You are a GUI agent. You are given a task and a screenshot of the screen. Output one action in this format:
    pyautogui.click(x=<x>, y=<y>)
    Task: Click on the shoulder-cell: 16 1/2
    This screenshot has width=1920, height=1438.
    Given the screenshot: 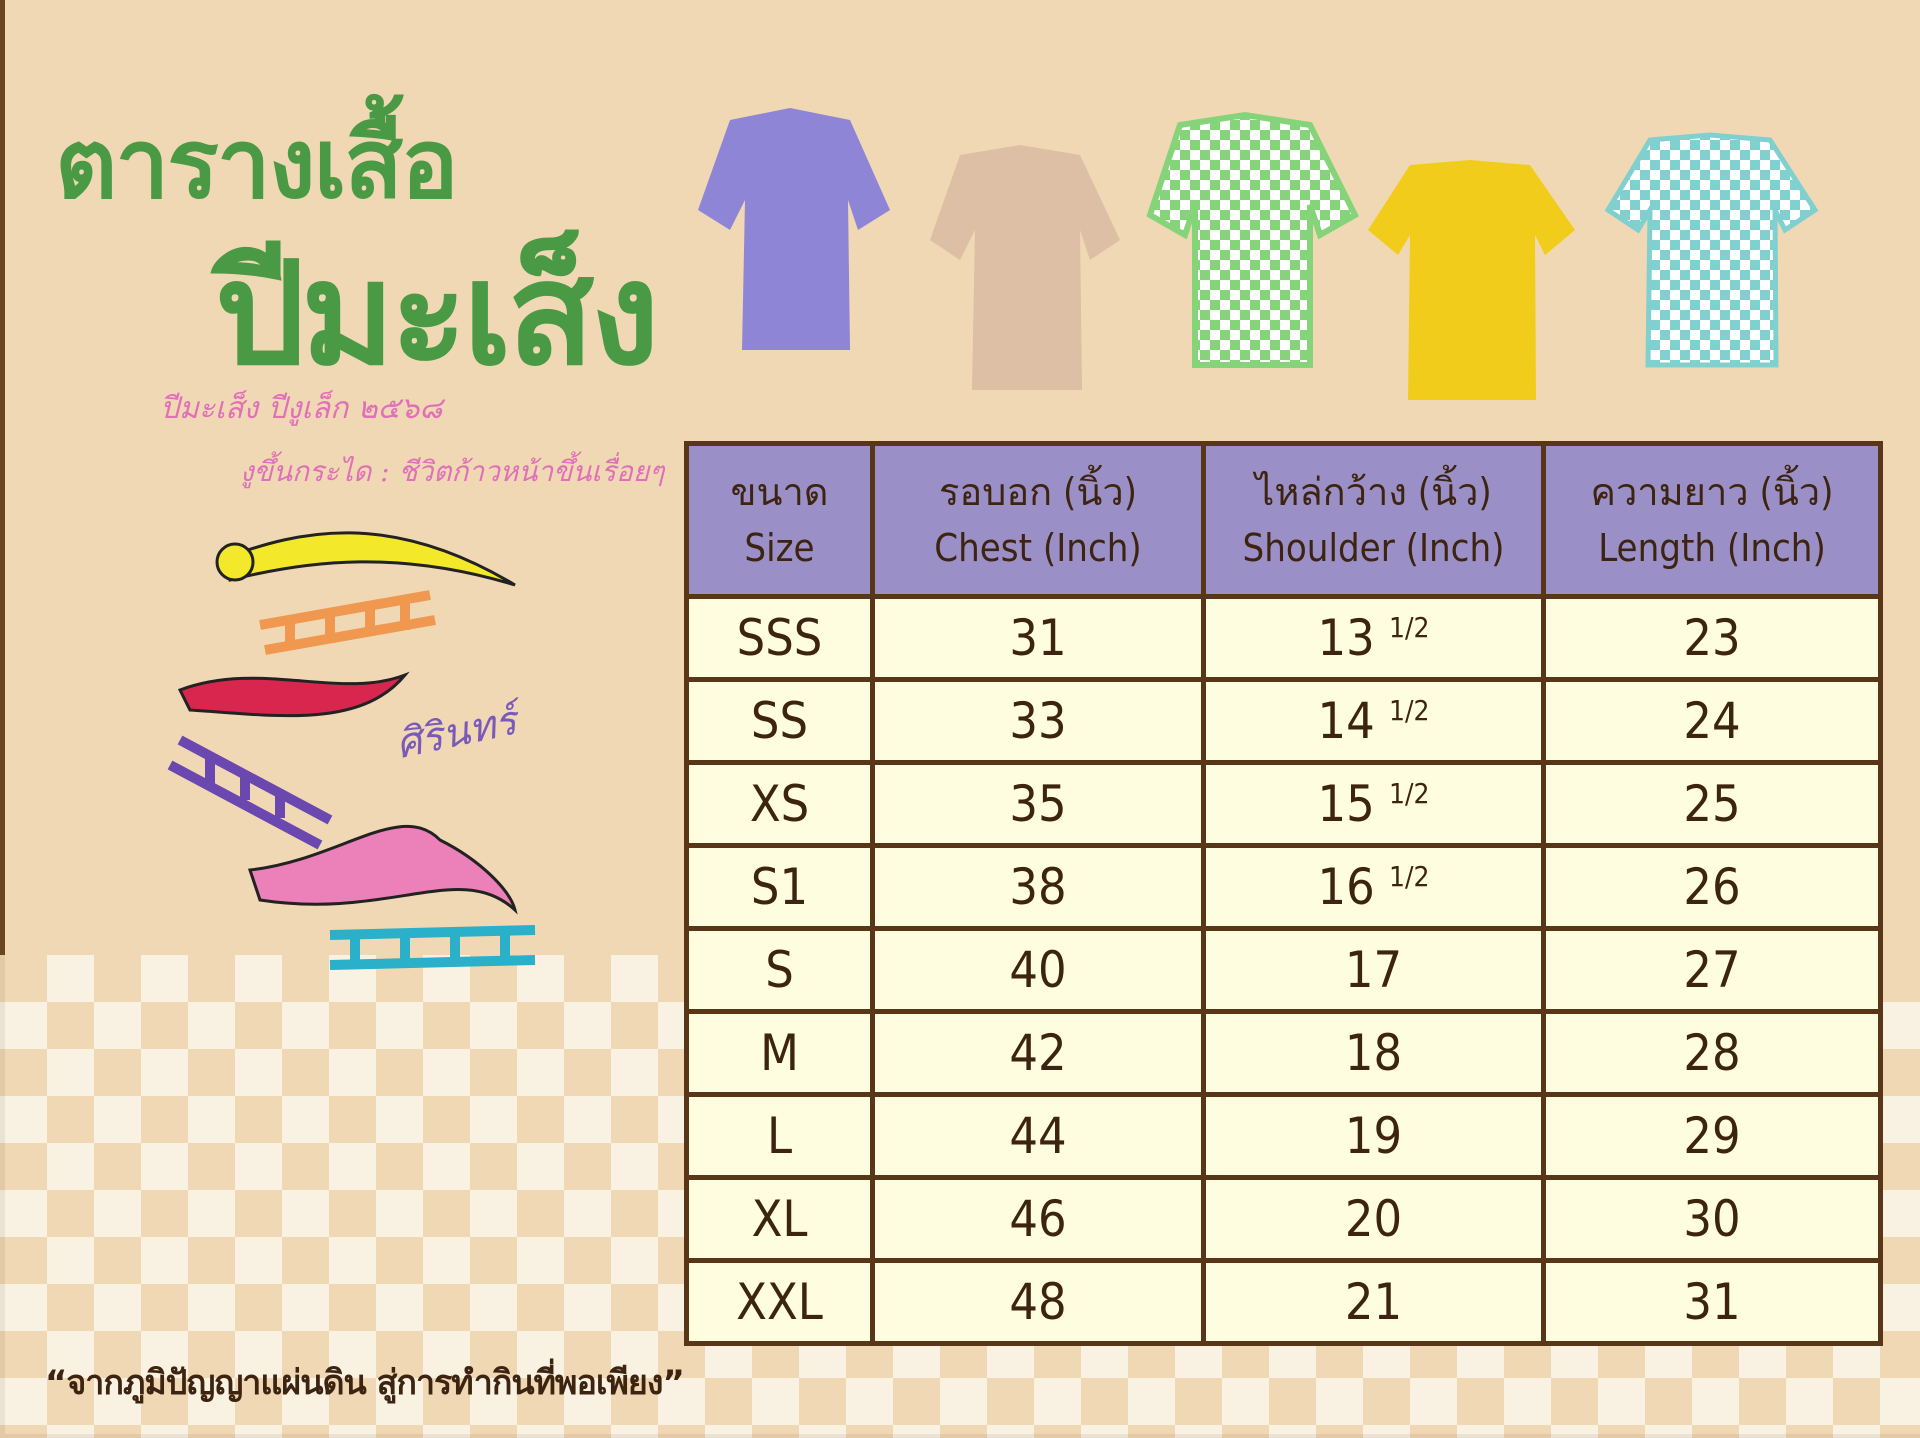 What is the action you would take?
    pyautogui.click(x=1373, y=887)
    